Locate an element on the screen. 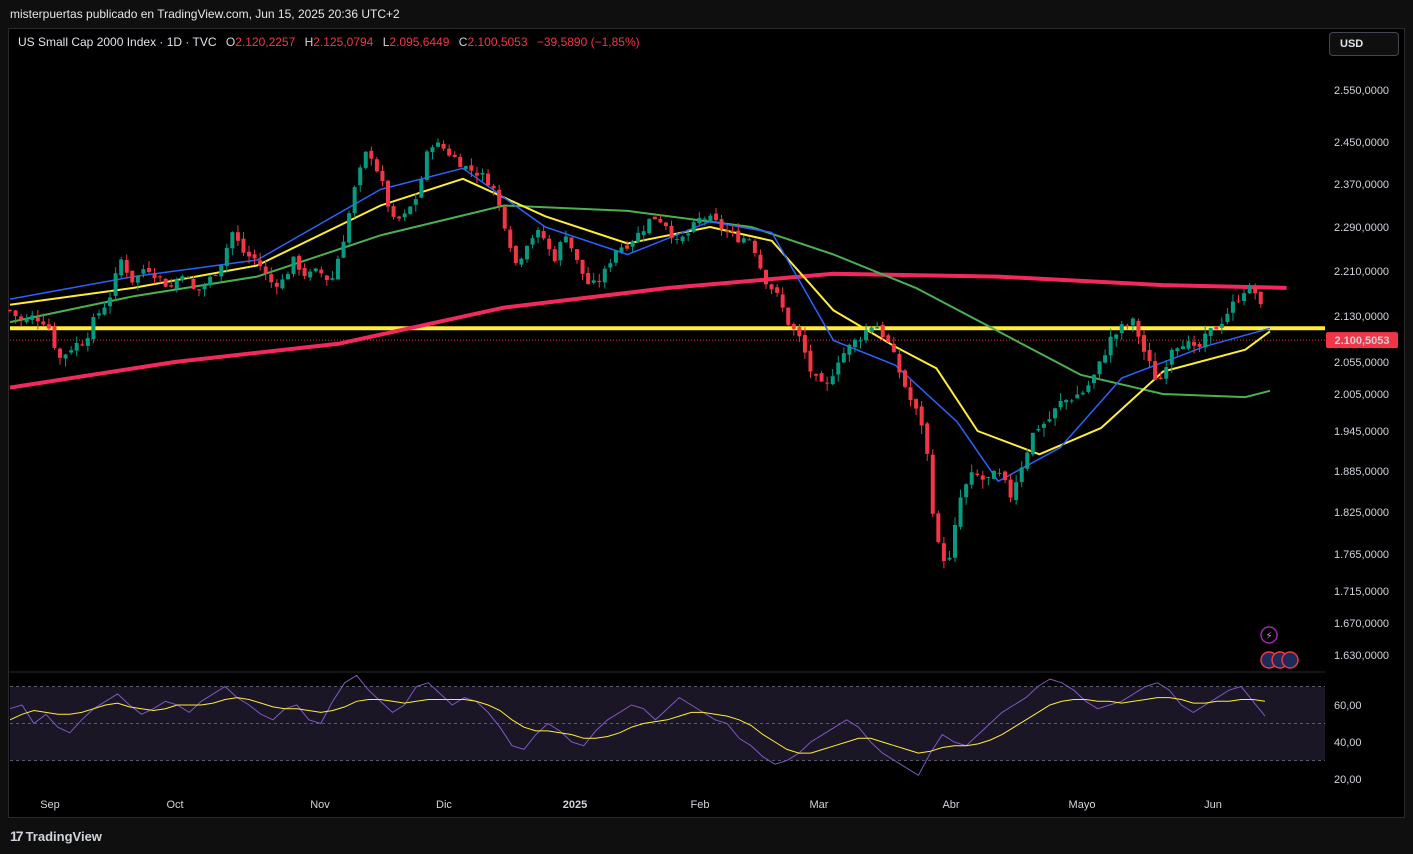 This screenshot has width=1413, height=854. price-tick: 2.130,0000 is located at coordinates (1361, 317).